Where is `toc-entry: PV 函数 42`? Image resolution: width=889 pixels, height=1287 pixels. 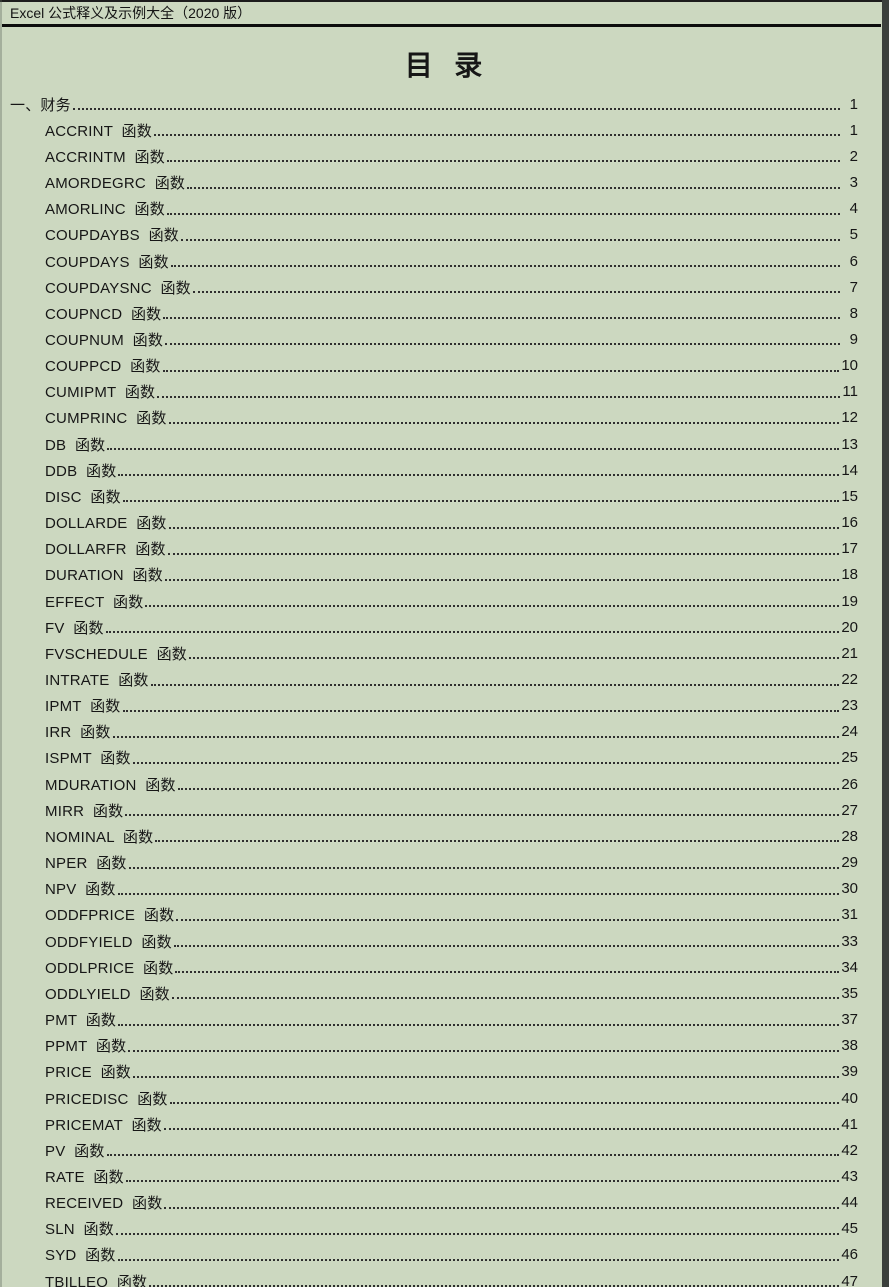 toc-entry: PV 函数 42 is located at coordinates (434, 1150).